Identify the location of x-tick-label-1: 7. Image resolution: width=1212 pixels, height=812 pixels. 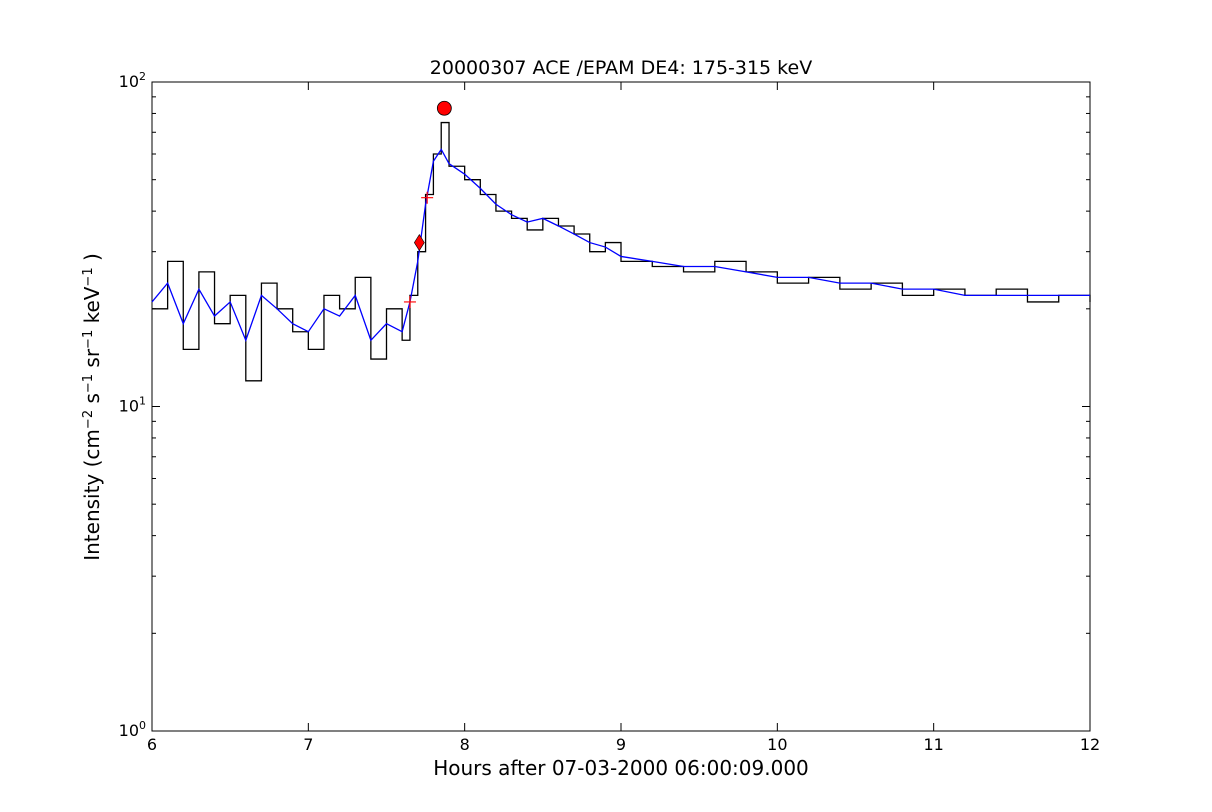
(308, 744).